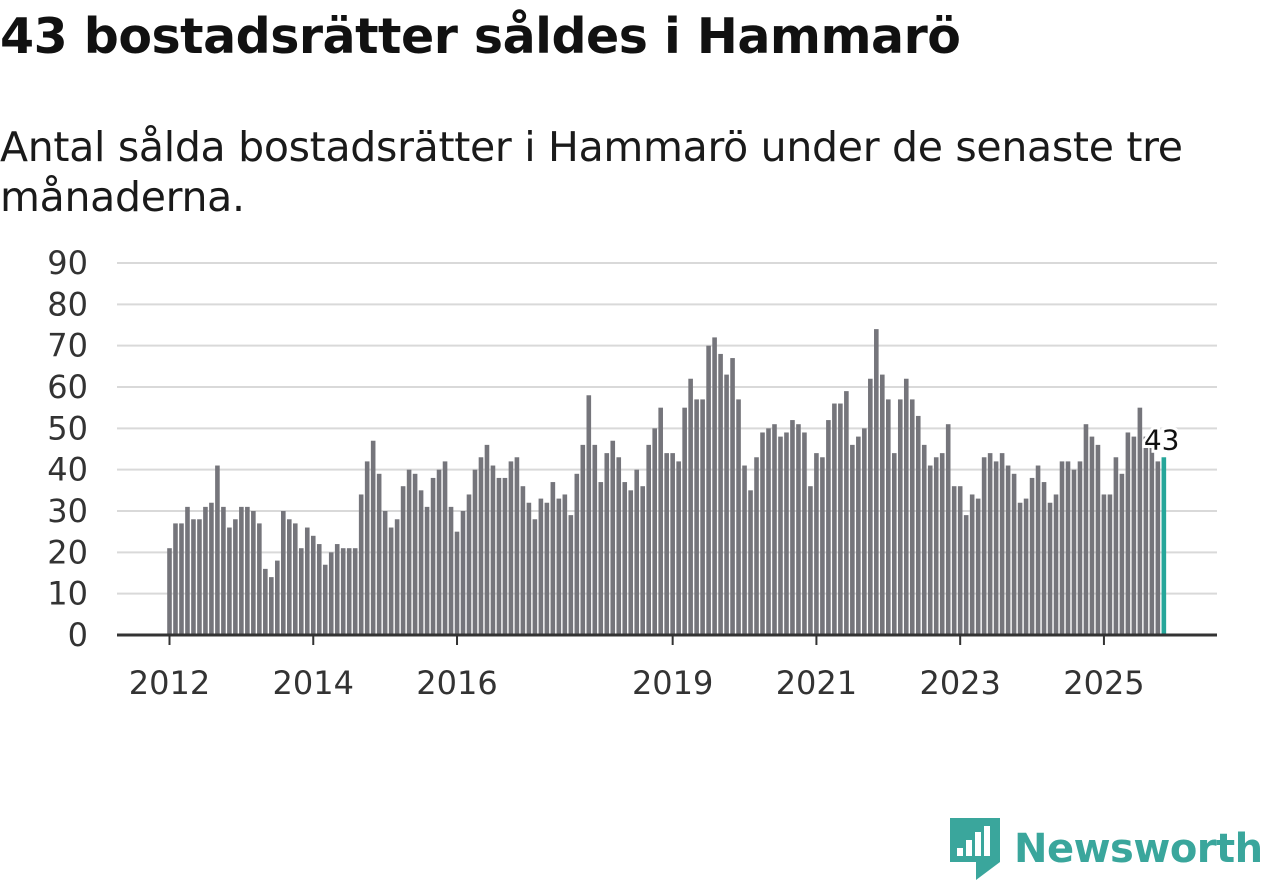  I want to click on x-tick-label: 2021, so click(816, 683).